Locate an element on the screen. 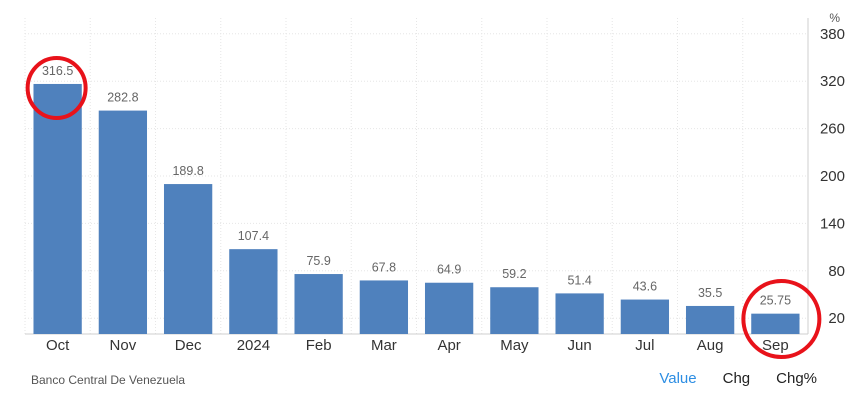 The height and width of the screenshot is (401, 852). data-label-jul: 43.6 is located at coordinates (645, 287).